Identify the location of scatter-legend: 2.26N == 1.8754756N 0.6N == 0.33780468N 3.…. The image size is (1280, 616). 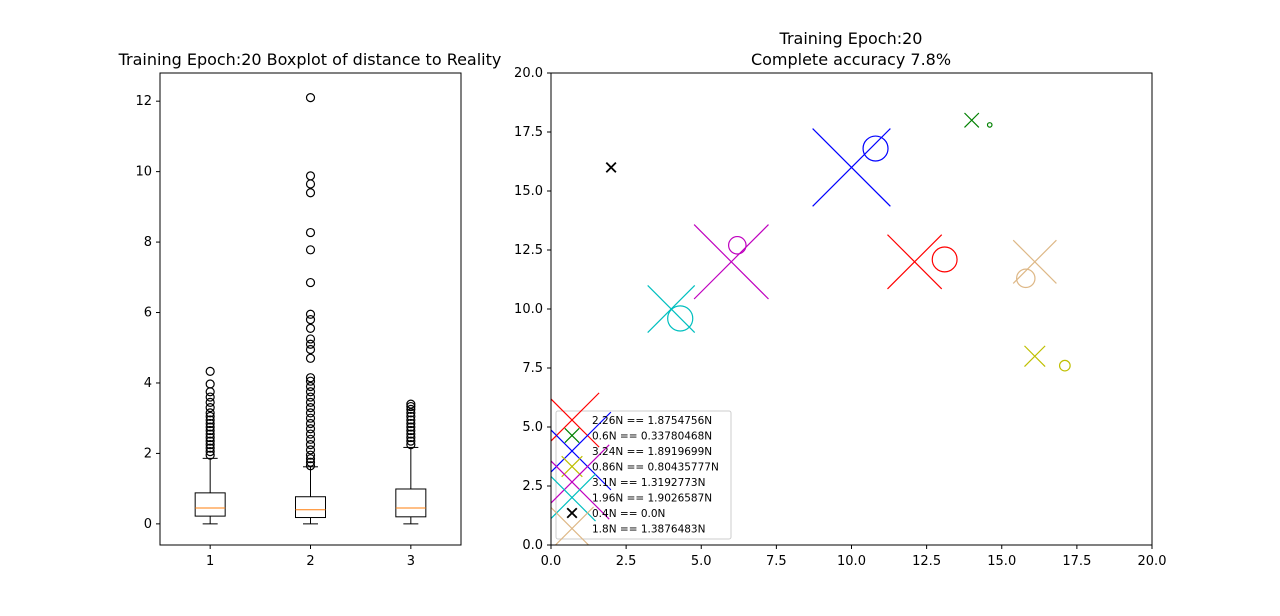
(641, 468).